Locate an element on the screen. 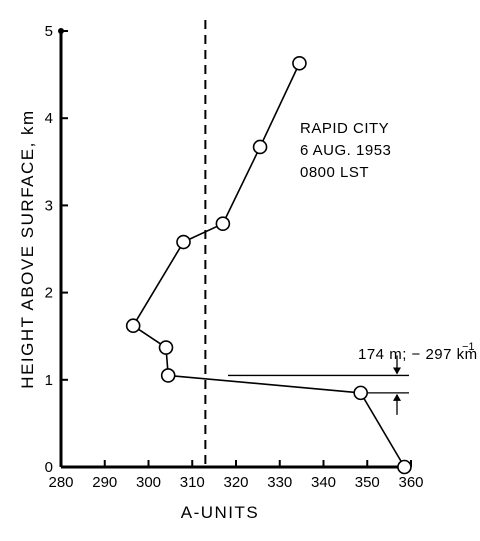 This screenshot has height=541, width=480. layer-annotation-group is located at coordinates (318, 385).